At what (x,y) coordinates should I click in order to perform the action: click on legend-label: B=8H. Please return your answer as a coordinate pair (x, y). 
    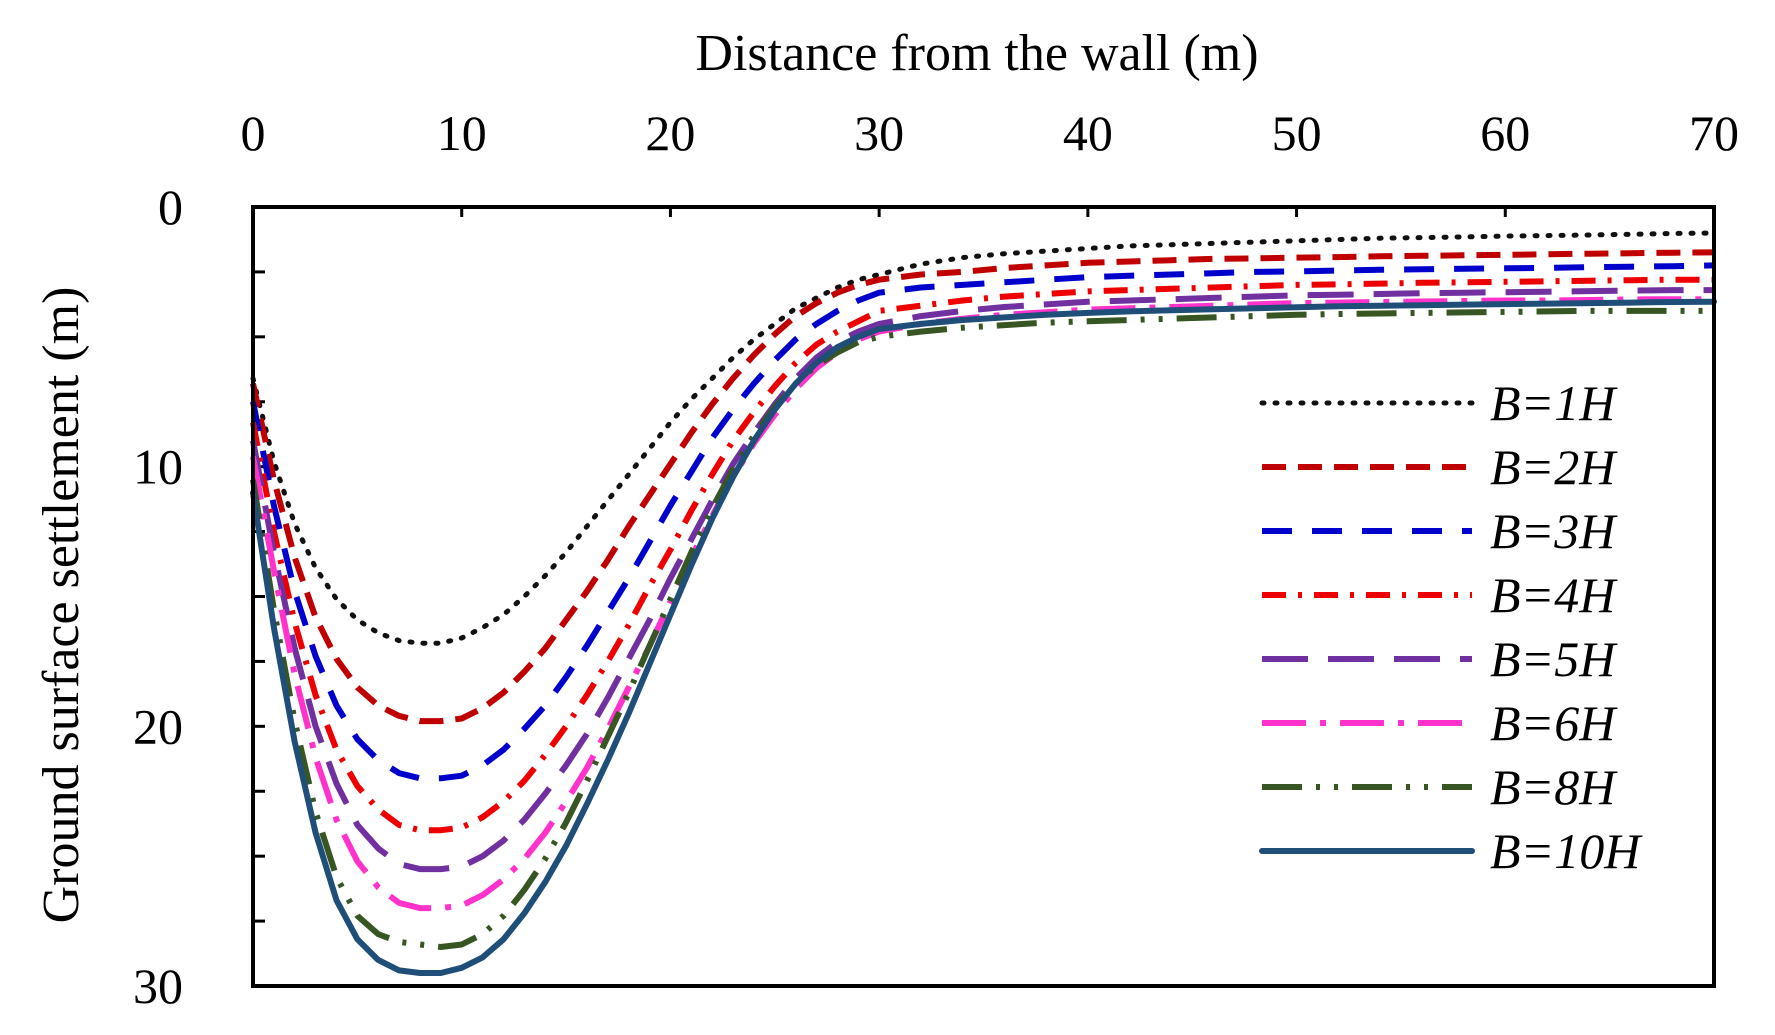
    Looking at the image, I should click on (1554, 787).